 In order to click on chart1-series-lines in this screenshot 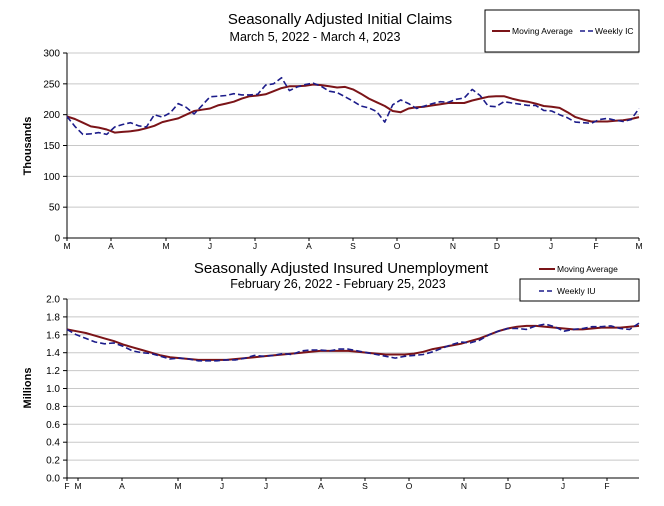, I will do `click(353, 106)`.